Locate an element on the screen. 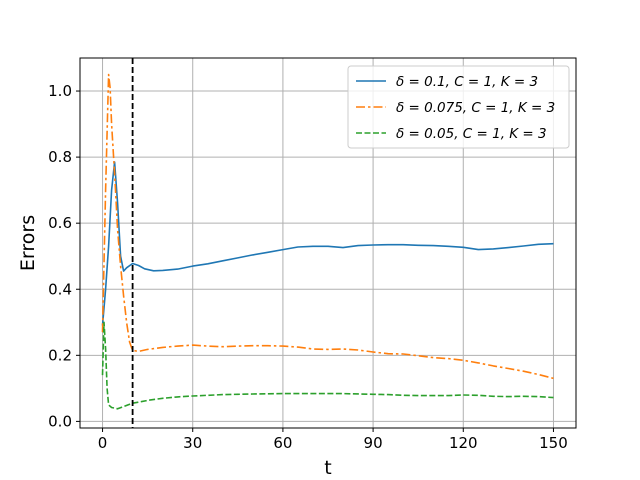 The image size is (640, 480). x-tick-label: 0 is located at coordinates (103, 443).